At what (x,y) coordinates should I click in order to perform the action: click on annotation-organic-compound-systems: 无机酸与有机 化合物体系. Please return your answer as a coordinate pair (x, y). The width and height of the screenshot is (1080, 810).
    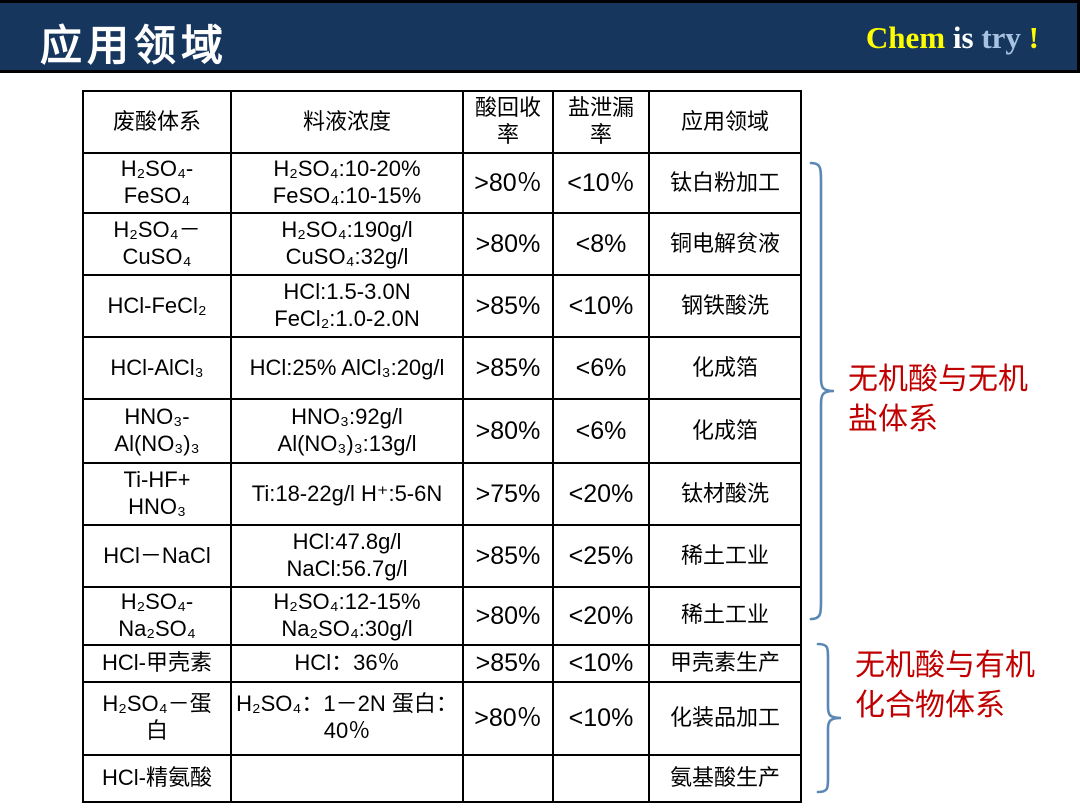
    Looking at the image, I should click on (945, 685).